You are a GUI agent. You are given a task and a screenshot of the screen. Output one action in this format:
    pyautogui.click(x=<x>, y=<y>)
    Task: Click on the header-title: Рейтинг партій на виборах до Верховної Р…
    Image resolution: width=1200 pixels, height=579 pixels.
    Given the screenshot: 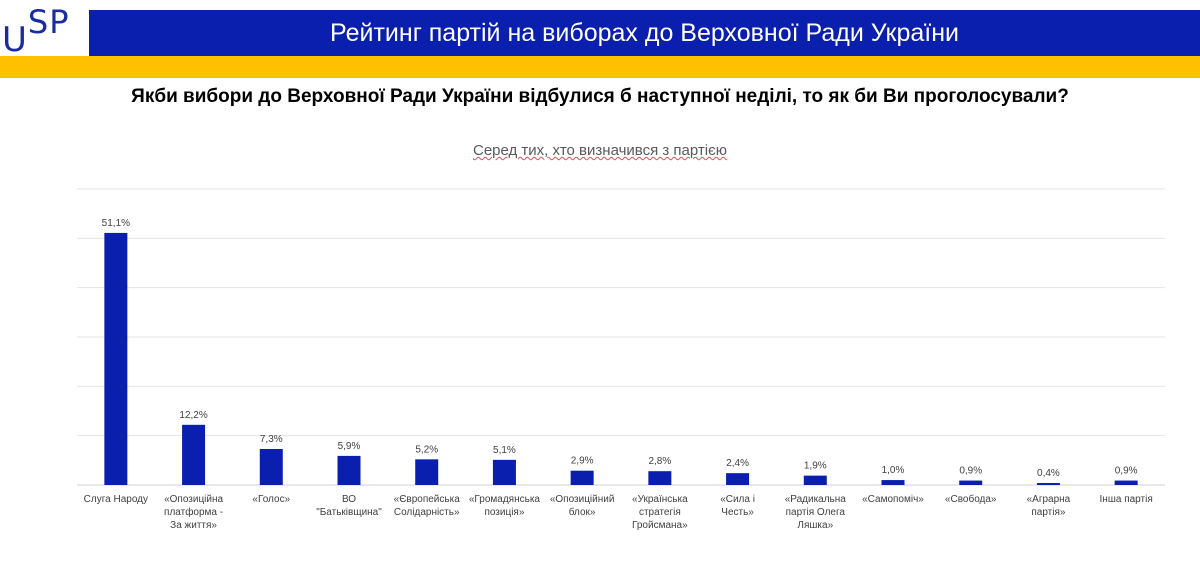 What is the action you would take?
    pyautogui.click(x=644, y=32)
    